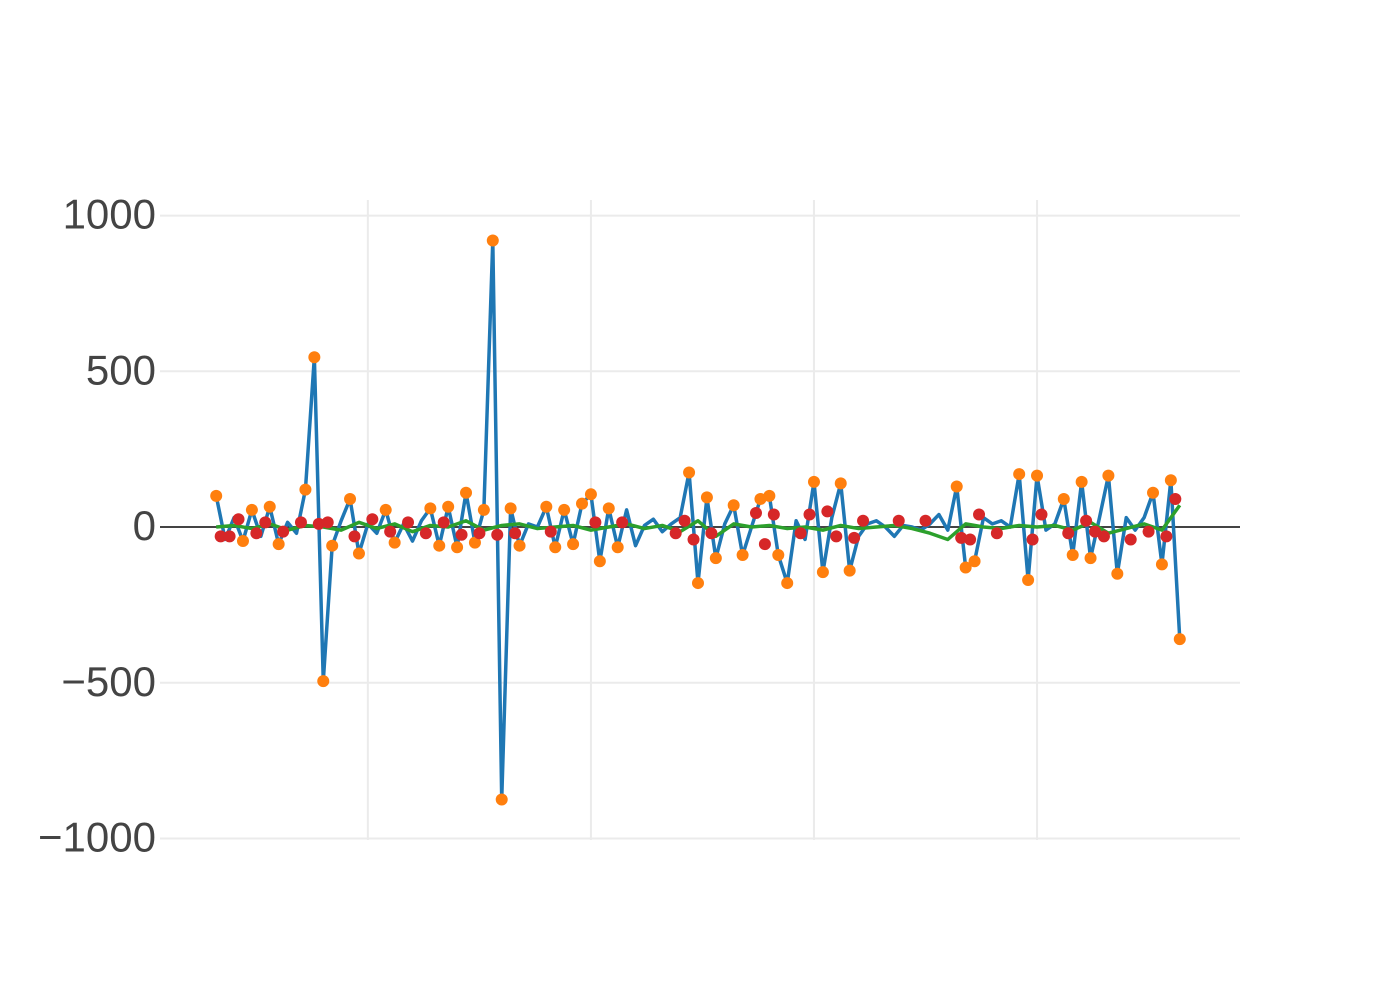 Image resolution: width=1400 pixels, height=1000 pixels. I want to click on y-tick-label: 0, so click(144, 525).